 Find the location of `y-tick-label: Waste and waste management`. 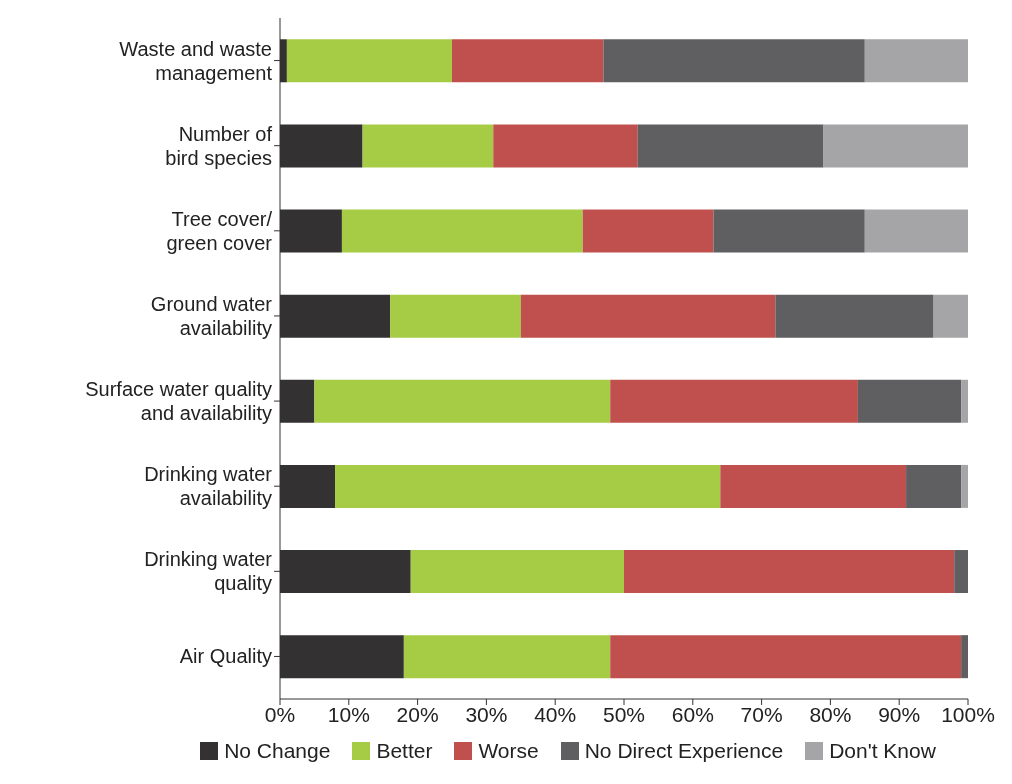

y-tick-label: Waste and waste management is located at coordinates (196, 60).